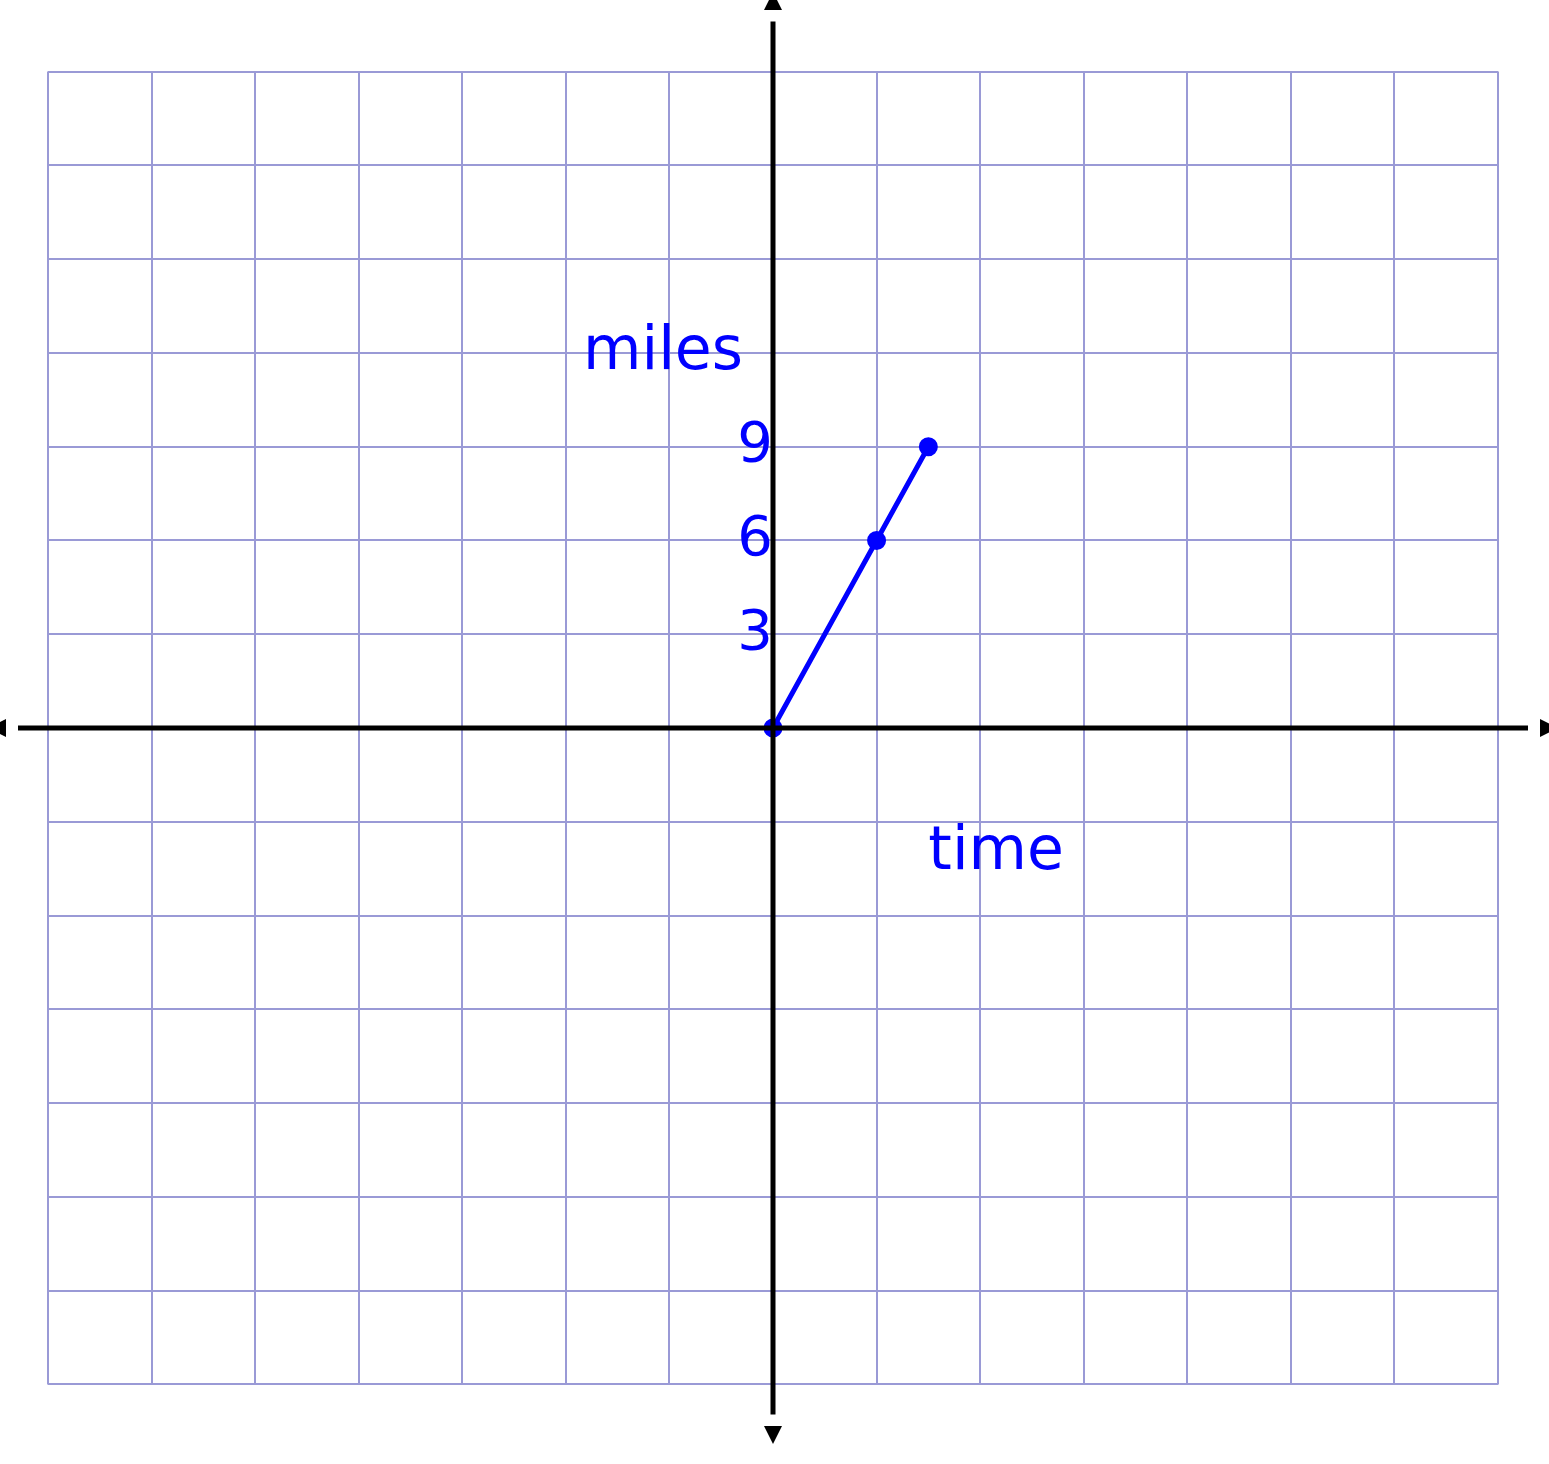  Describe the element at coordinates (755, 442) in the screenshot. I see `y-tick-label: 9` at that location.